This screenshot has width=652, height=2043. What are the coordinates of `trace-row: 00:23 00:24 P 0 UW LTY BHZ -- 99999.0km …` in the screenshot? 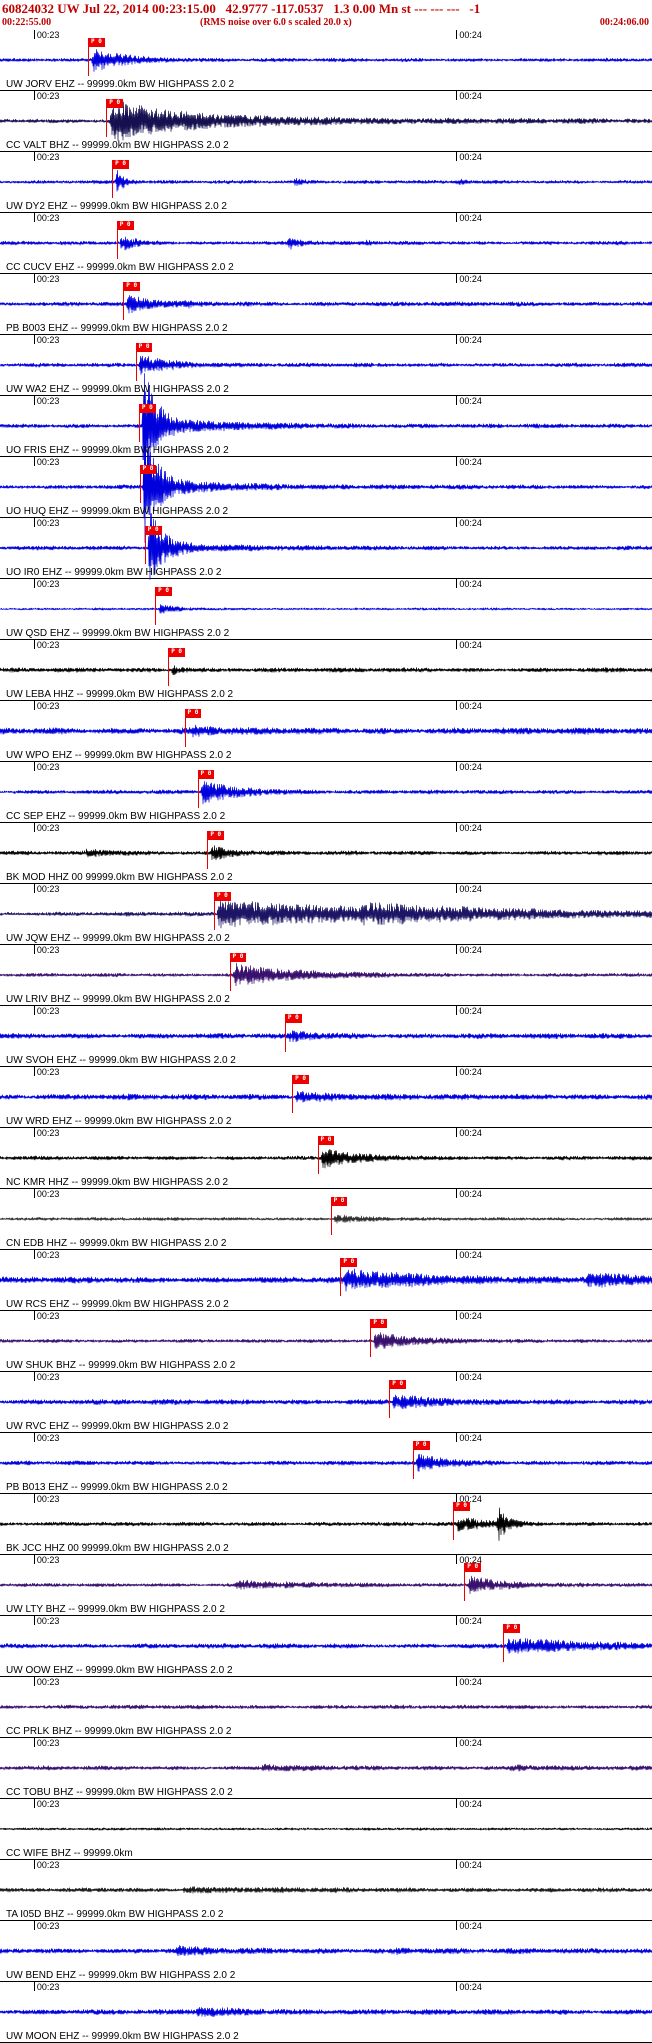 It's located at (326, 1585).